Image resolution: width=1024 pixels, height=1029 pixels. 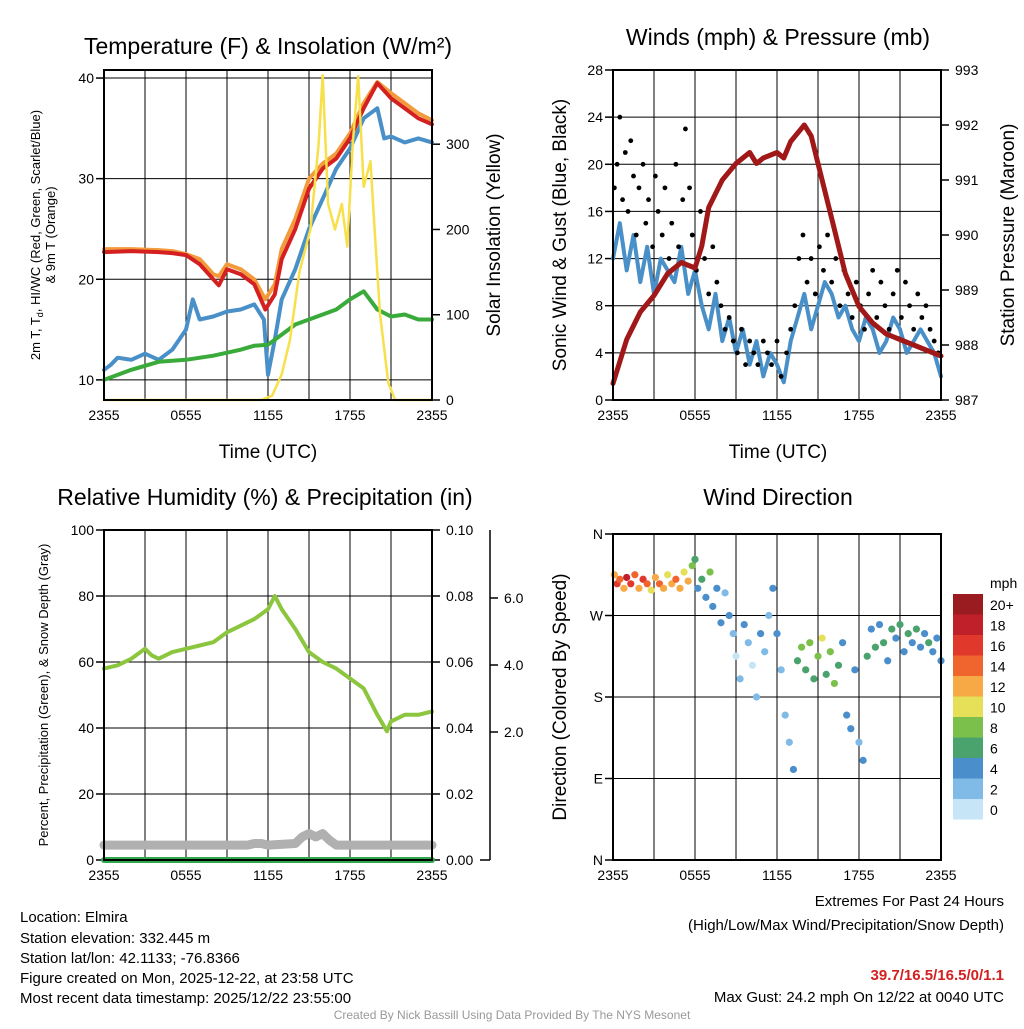 What do you see at coordinates (494, 234) in the screenshot?
I see `temperature-y2-label: Solar Insolation (Yellow)` at bounding box center [494, 234].